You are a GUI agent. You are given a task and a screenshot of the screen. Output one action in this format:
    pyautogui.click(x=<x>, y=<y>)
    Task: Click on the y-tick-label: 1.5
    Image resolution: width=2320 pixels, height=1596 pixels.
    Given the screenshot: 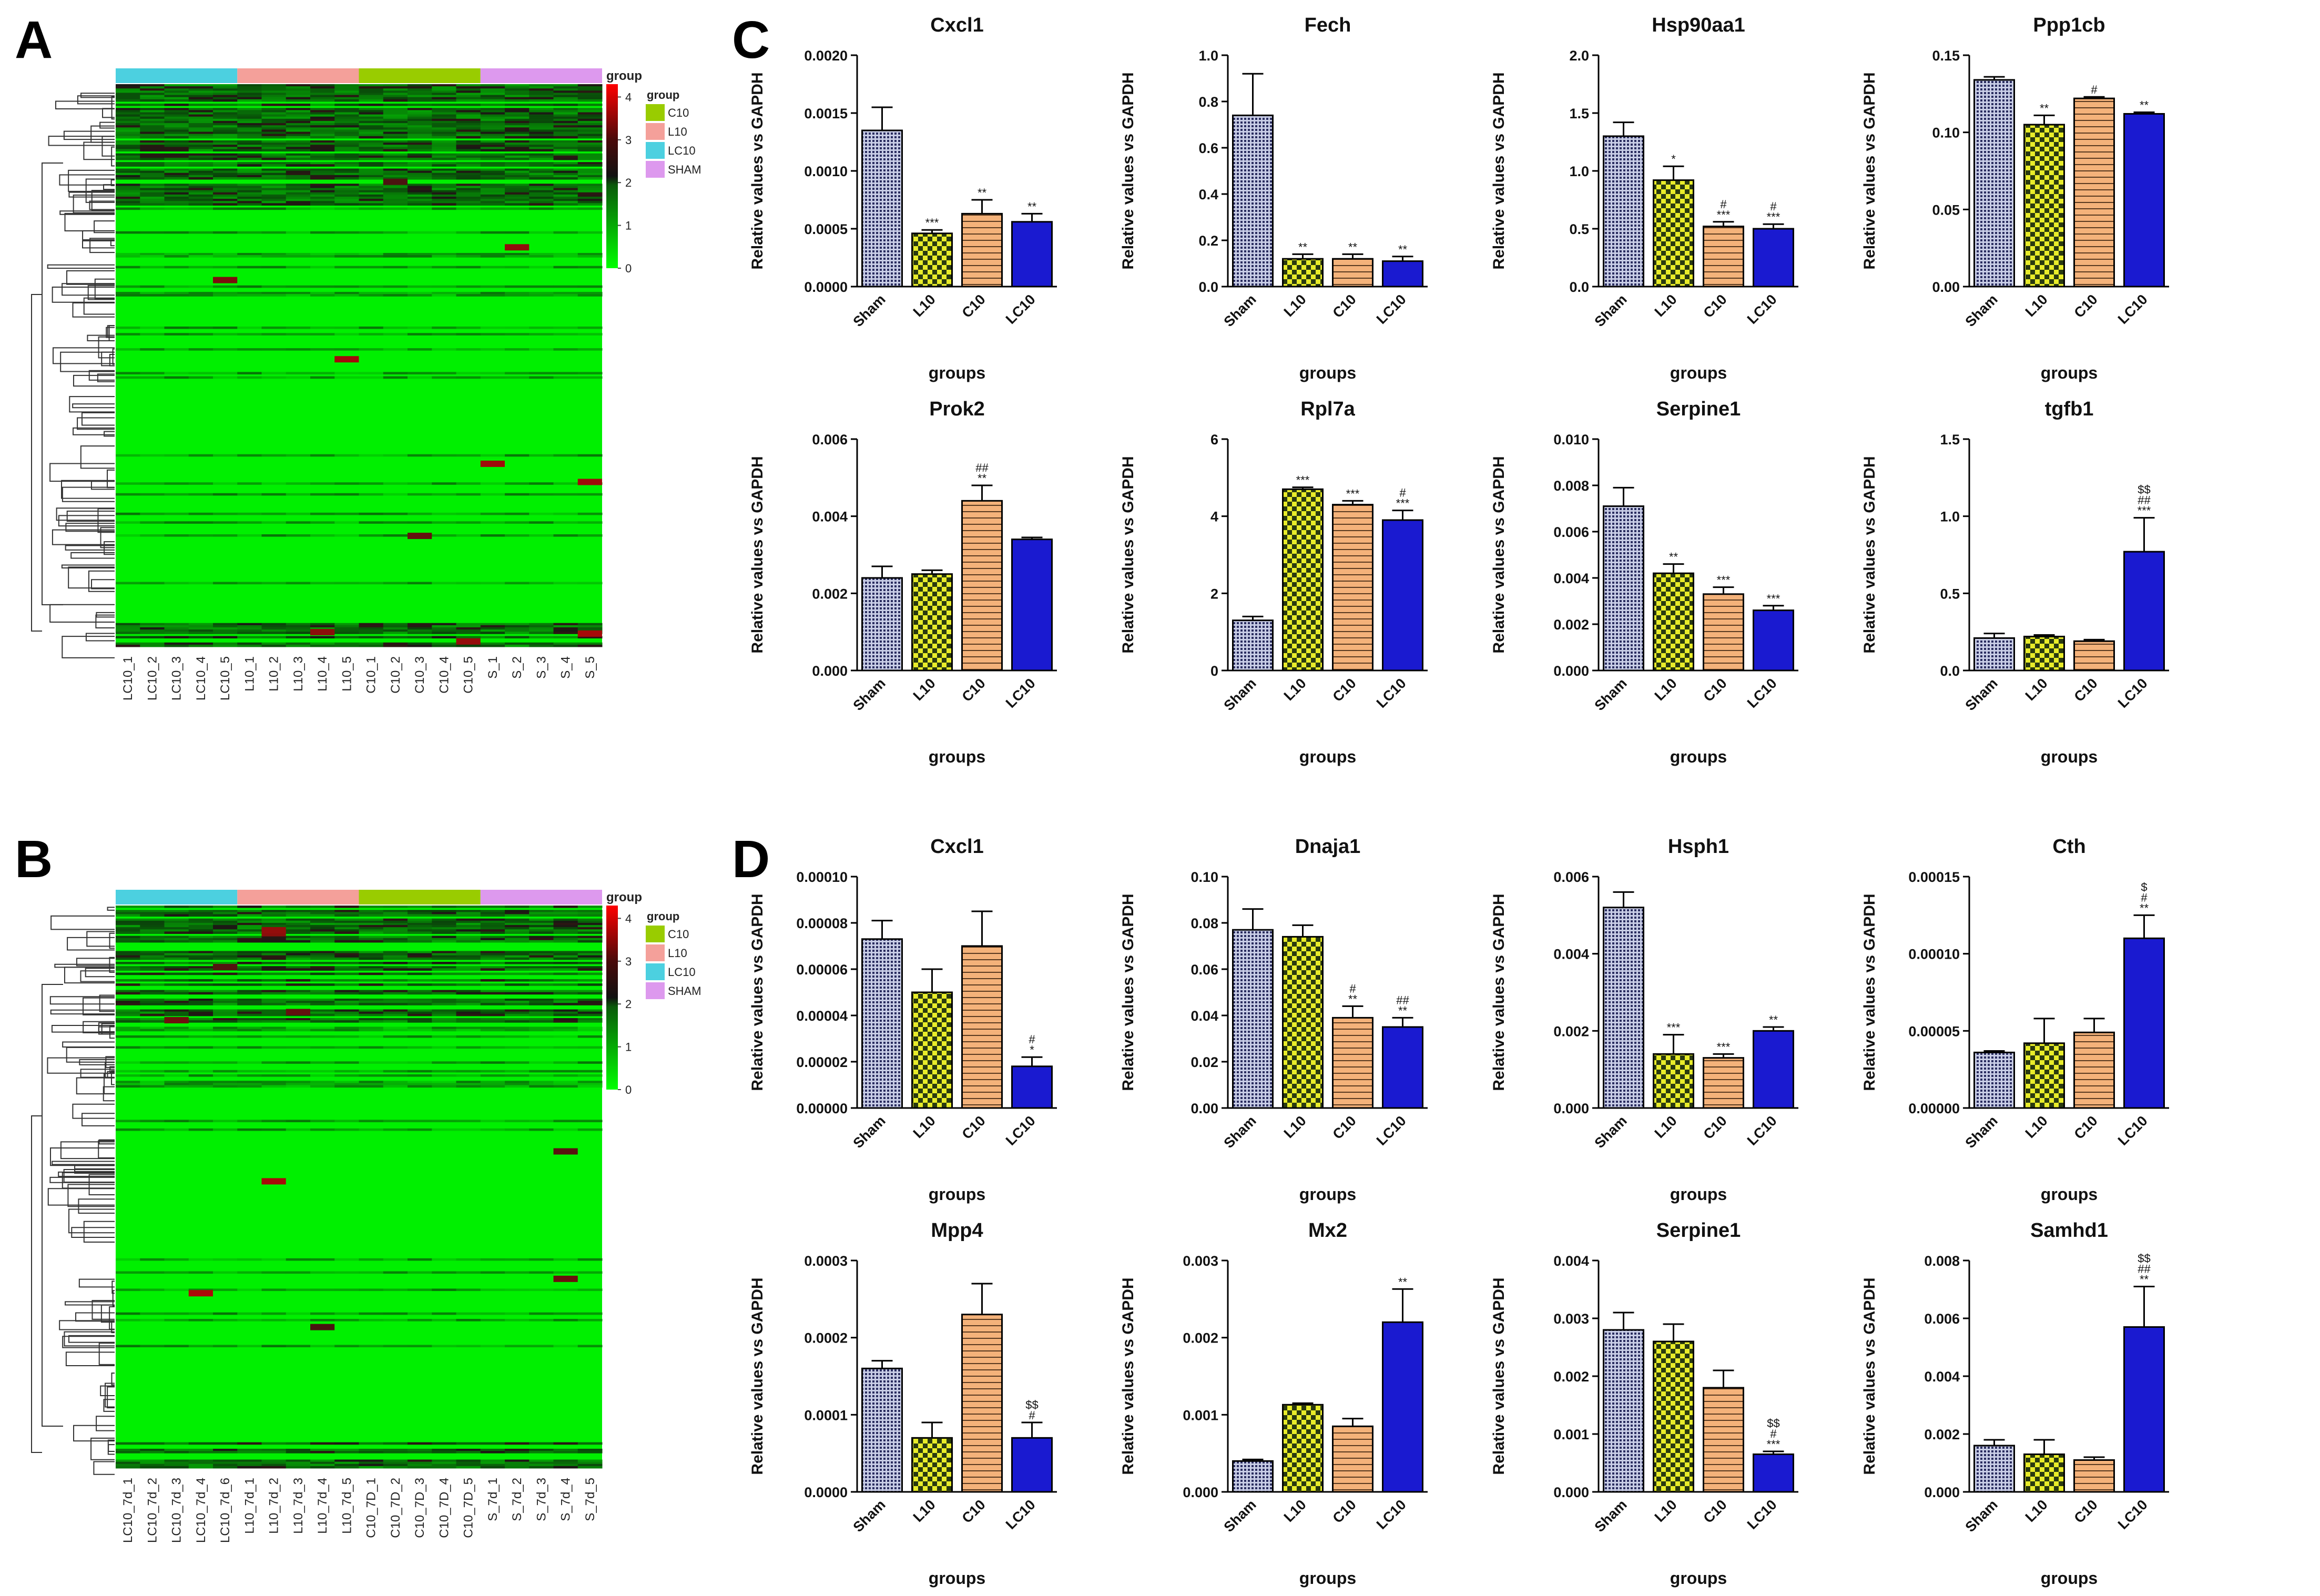 What is the action you would take?
    pyautogui.click(x=1579, y=113)
    